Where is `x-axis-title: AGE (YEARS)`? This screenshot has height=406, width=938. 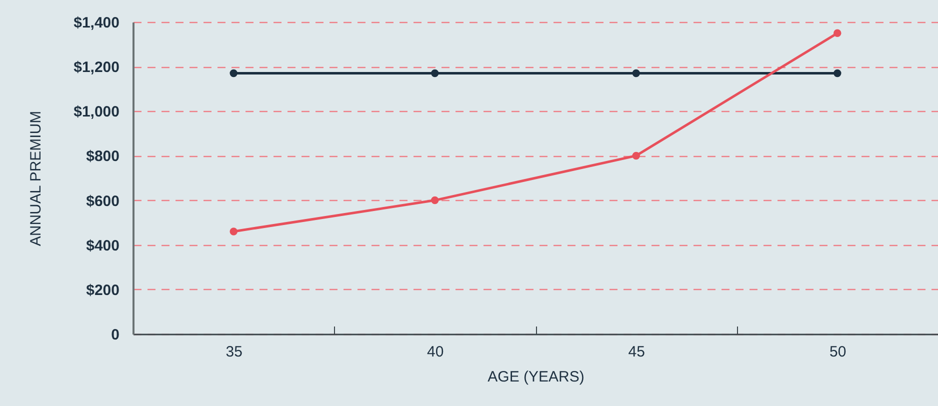
x-axis-title: AGE (YEARS) is located at coordinates (536, 377).